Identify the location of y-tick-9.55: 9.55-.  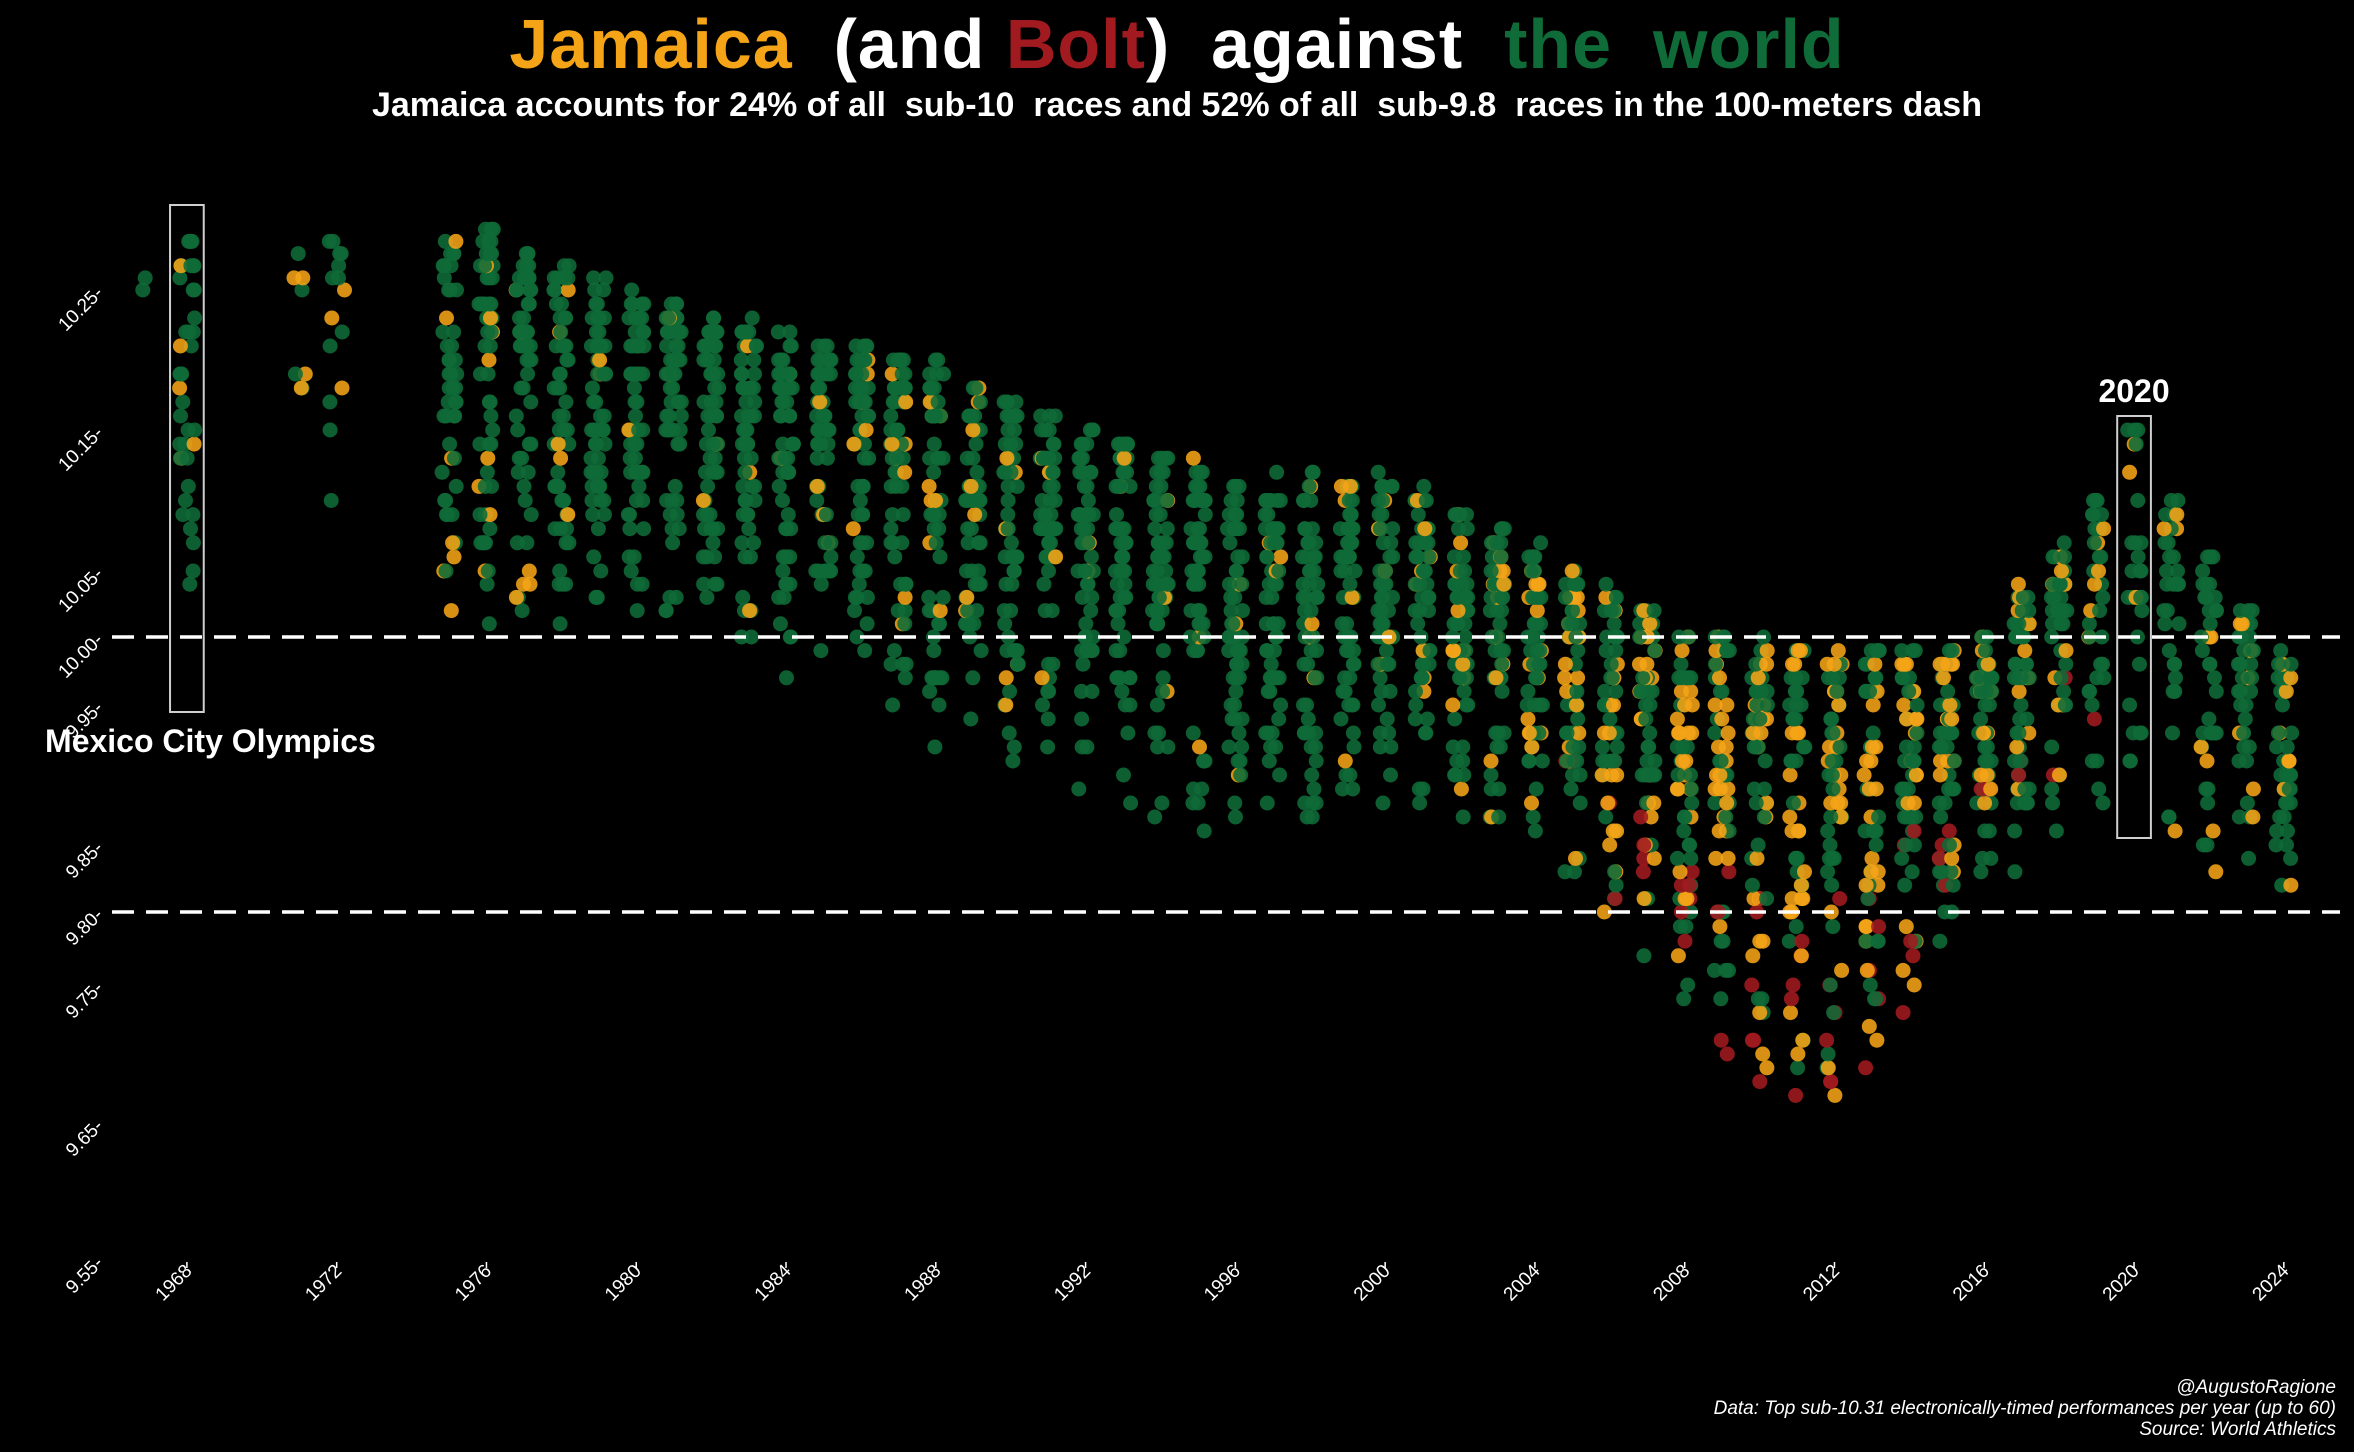
(84, 1275).